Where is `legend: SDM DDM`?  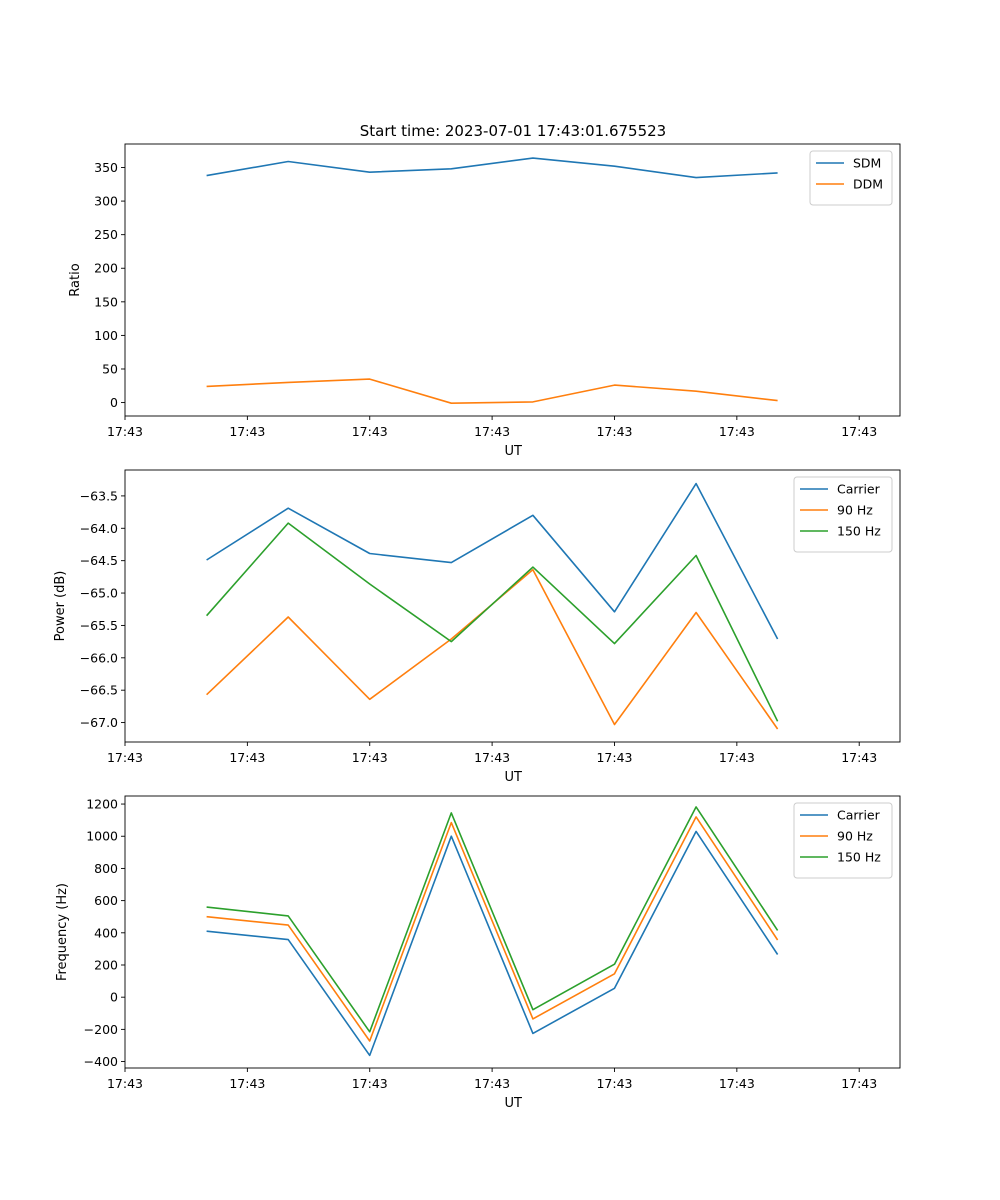
legend: SDM DDM is located at coordinates (851, 178).